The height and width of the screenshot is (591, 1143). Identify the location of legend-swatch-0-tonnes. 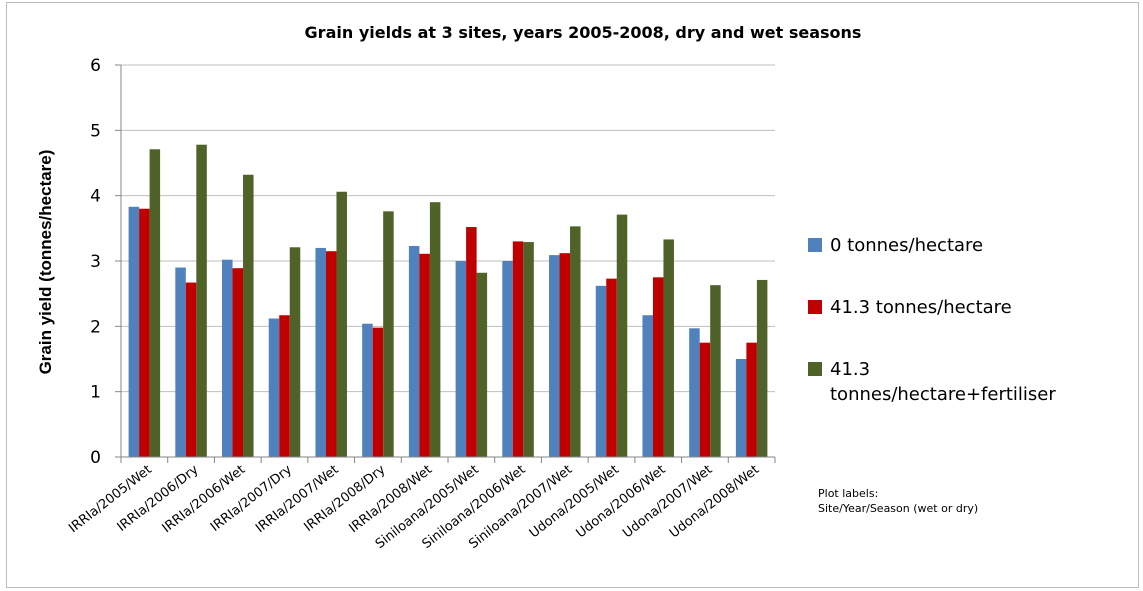
(815, 245).